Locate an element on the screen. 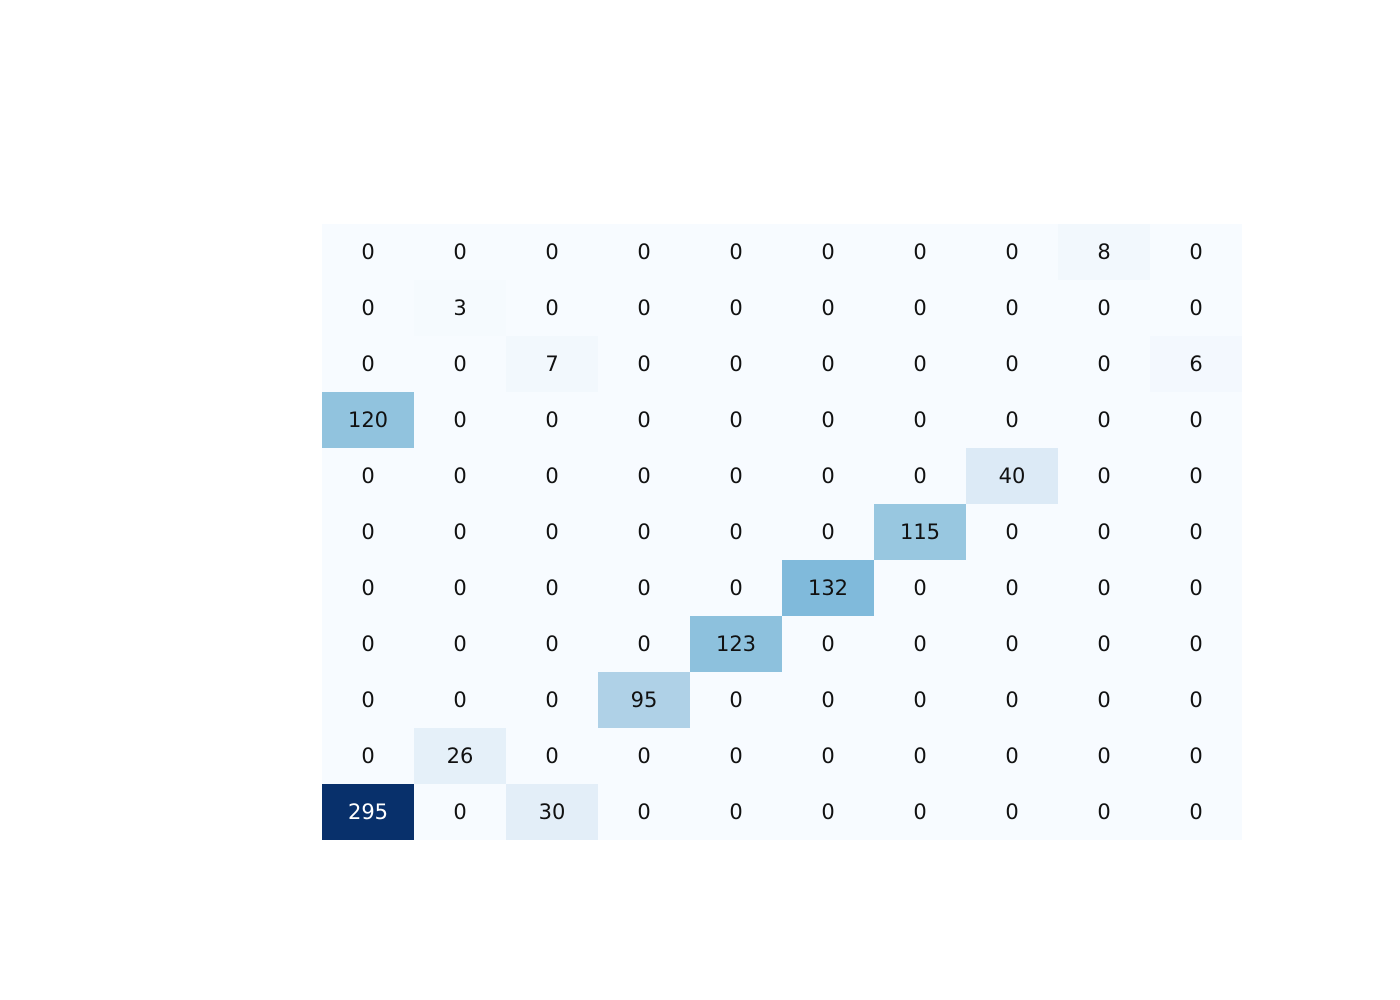  heatmap-cell-r5-c0 is located at coordinates (368, 532).